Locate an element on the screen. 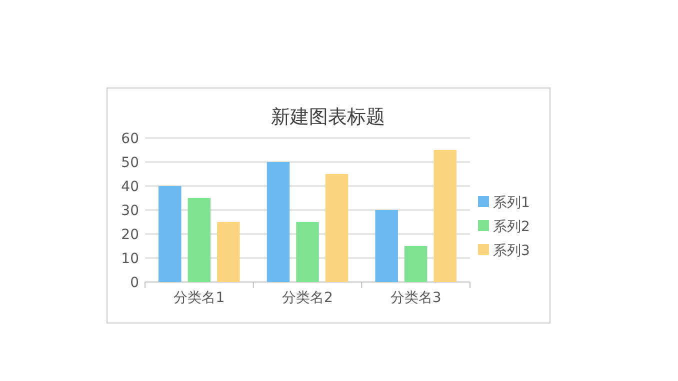 This screenshot has width=678, height=381. x-tick-label: 分类名2 is located at coordinates (307, 298).